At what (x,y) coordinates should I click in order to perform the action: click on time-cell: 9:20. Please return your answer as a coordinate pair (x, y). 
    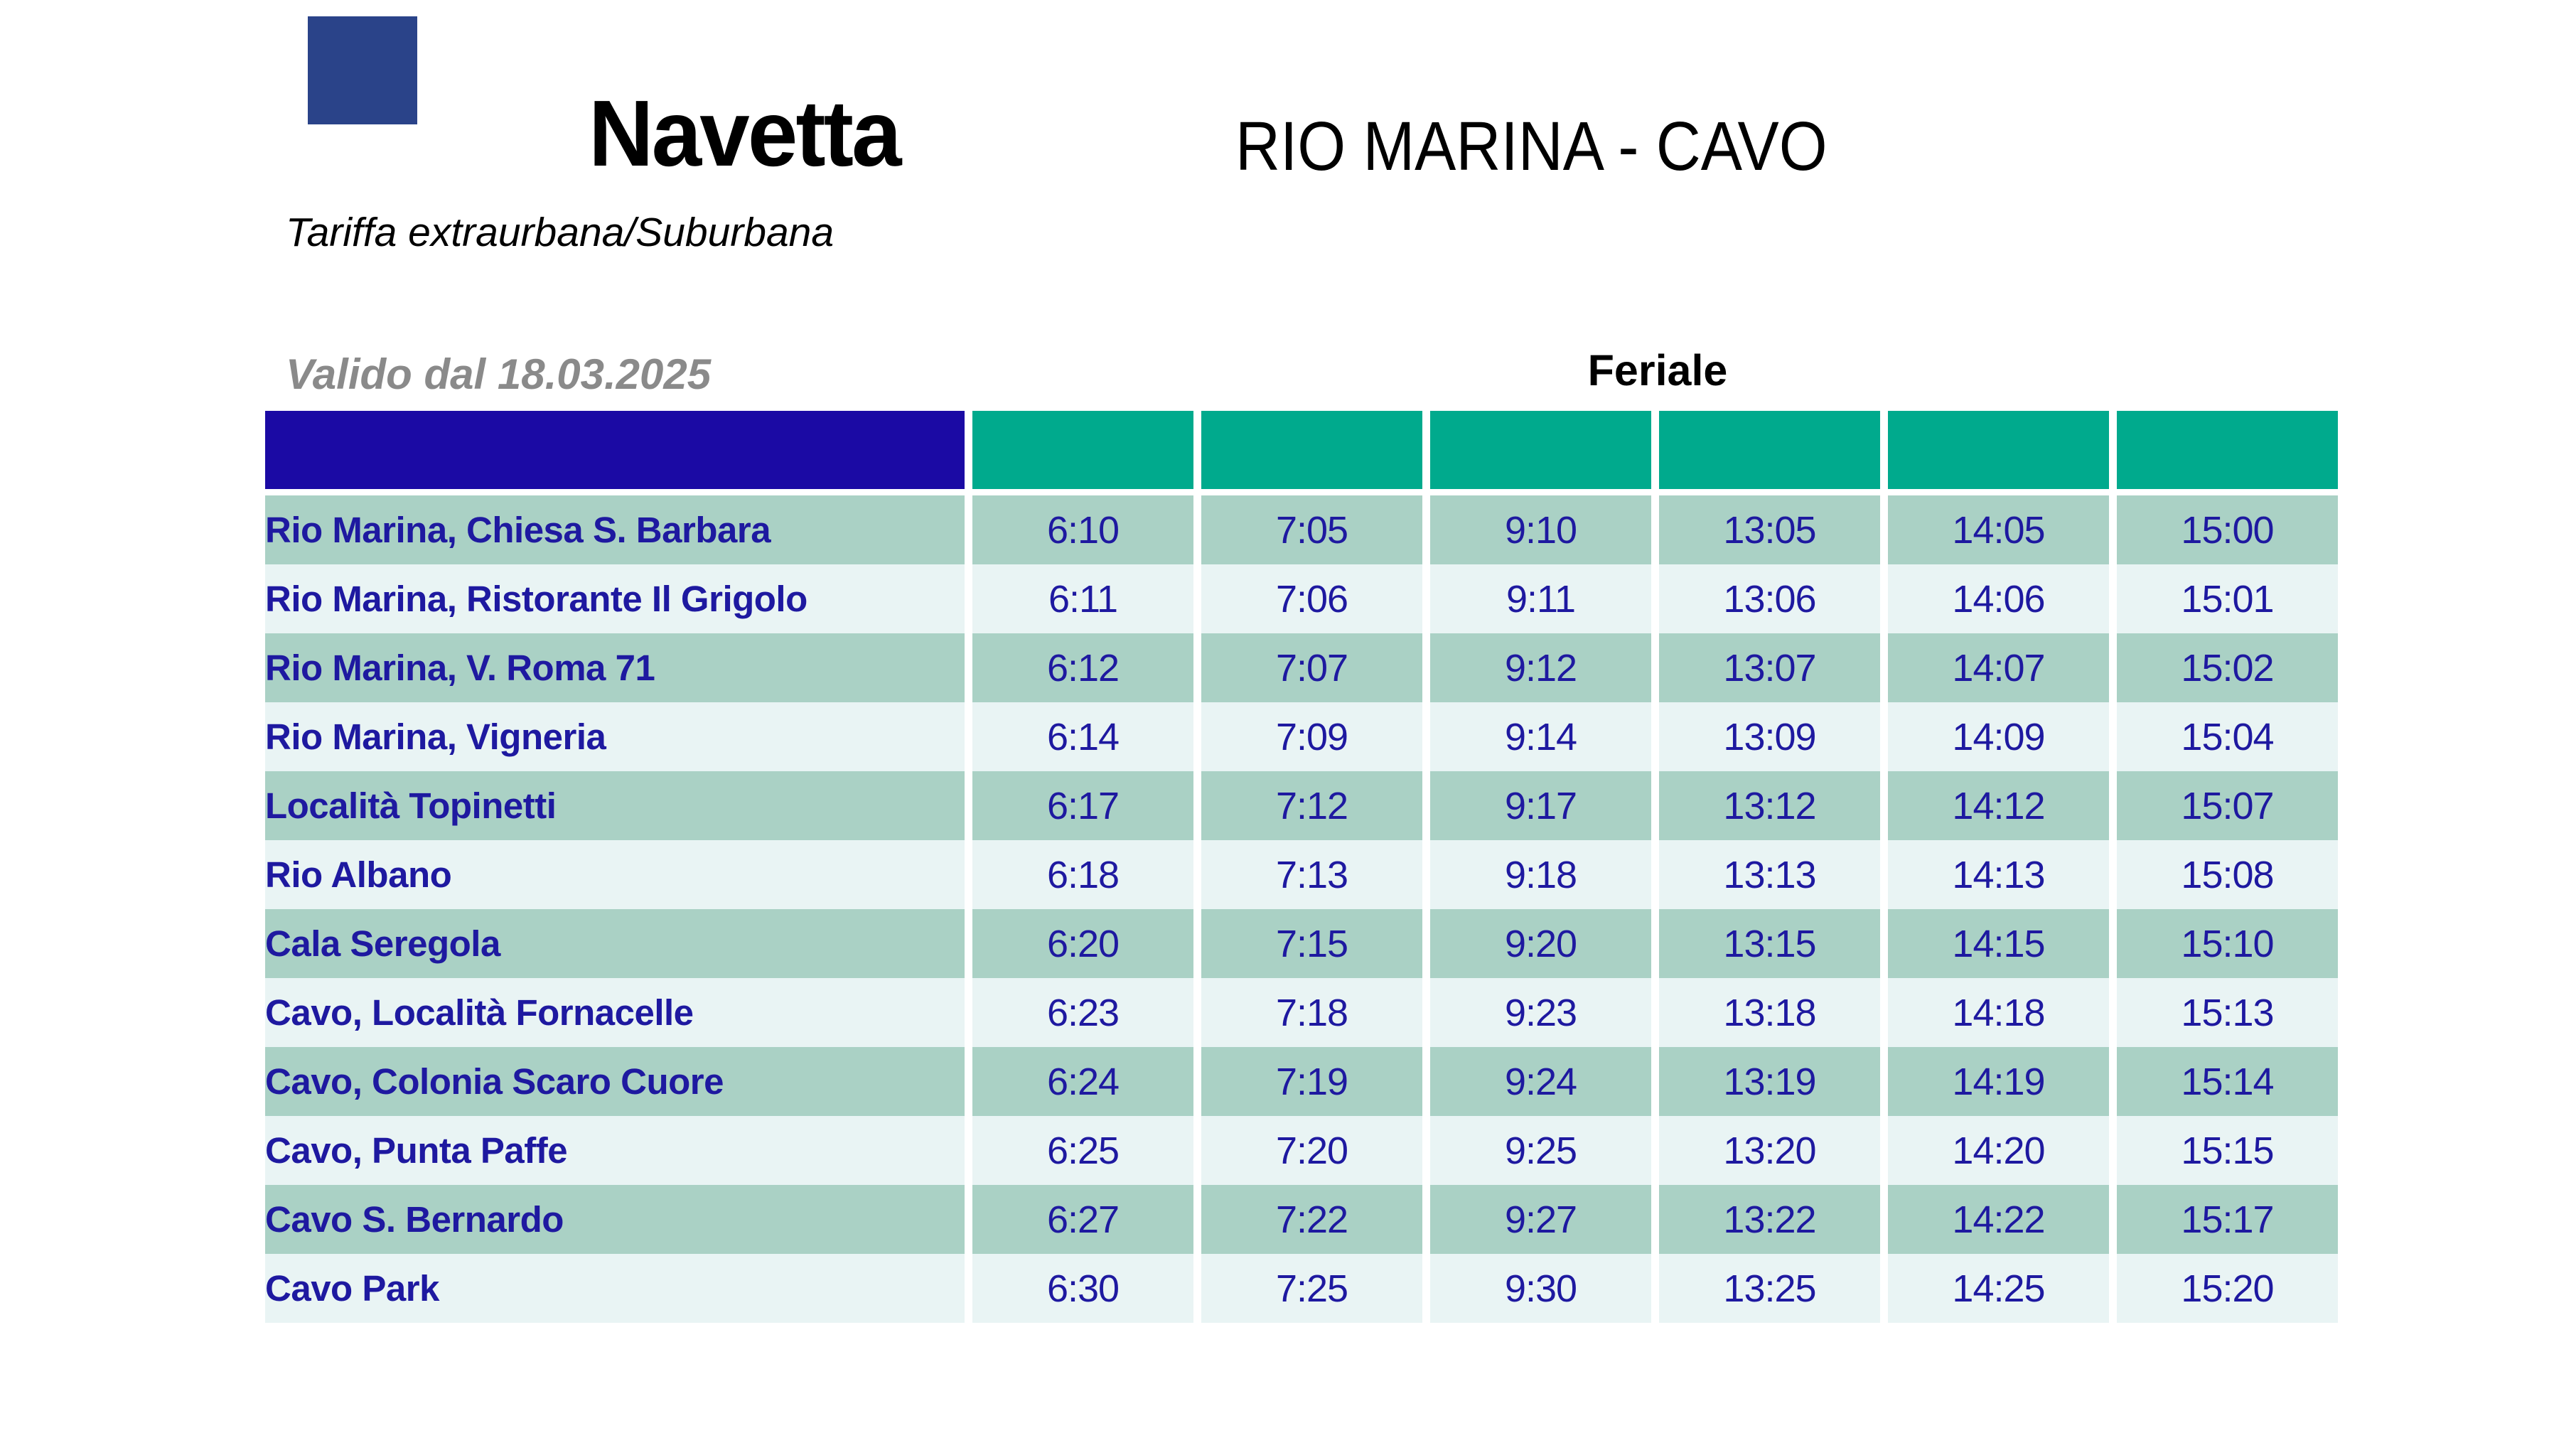
    Looking at the image, I should click on (1540, 944).